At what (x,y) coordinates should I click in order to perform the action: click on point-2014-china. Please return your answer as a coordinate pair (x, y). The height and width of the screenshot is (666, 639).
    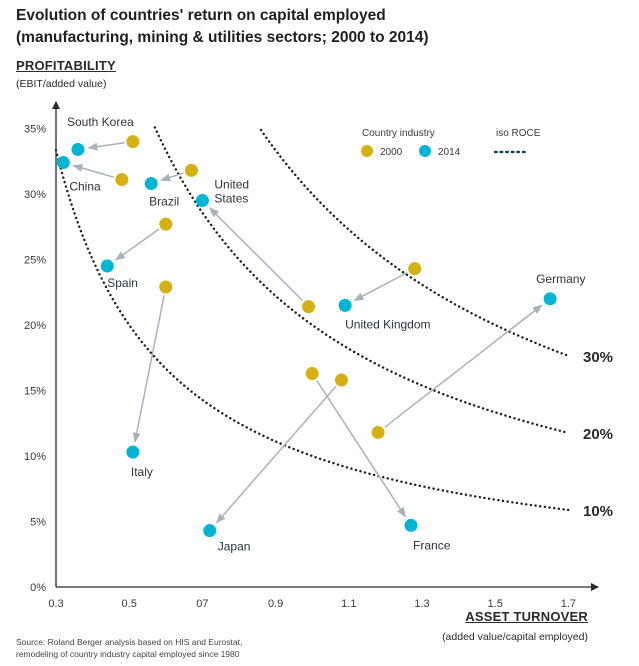
    Looking at the image, I should click on (63, 163).